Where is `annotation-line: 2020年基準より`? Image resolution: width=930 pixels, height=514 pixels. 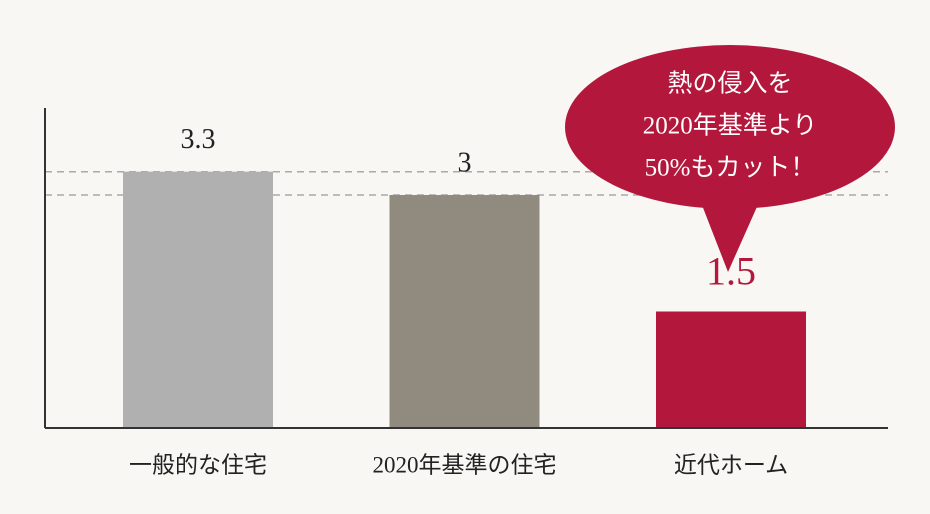
annotation-line: 2020年基準より is located at coordinates (730, 126).